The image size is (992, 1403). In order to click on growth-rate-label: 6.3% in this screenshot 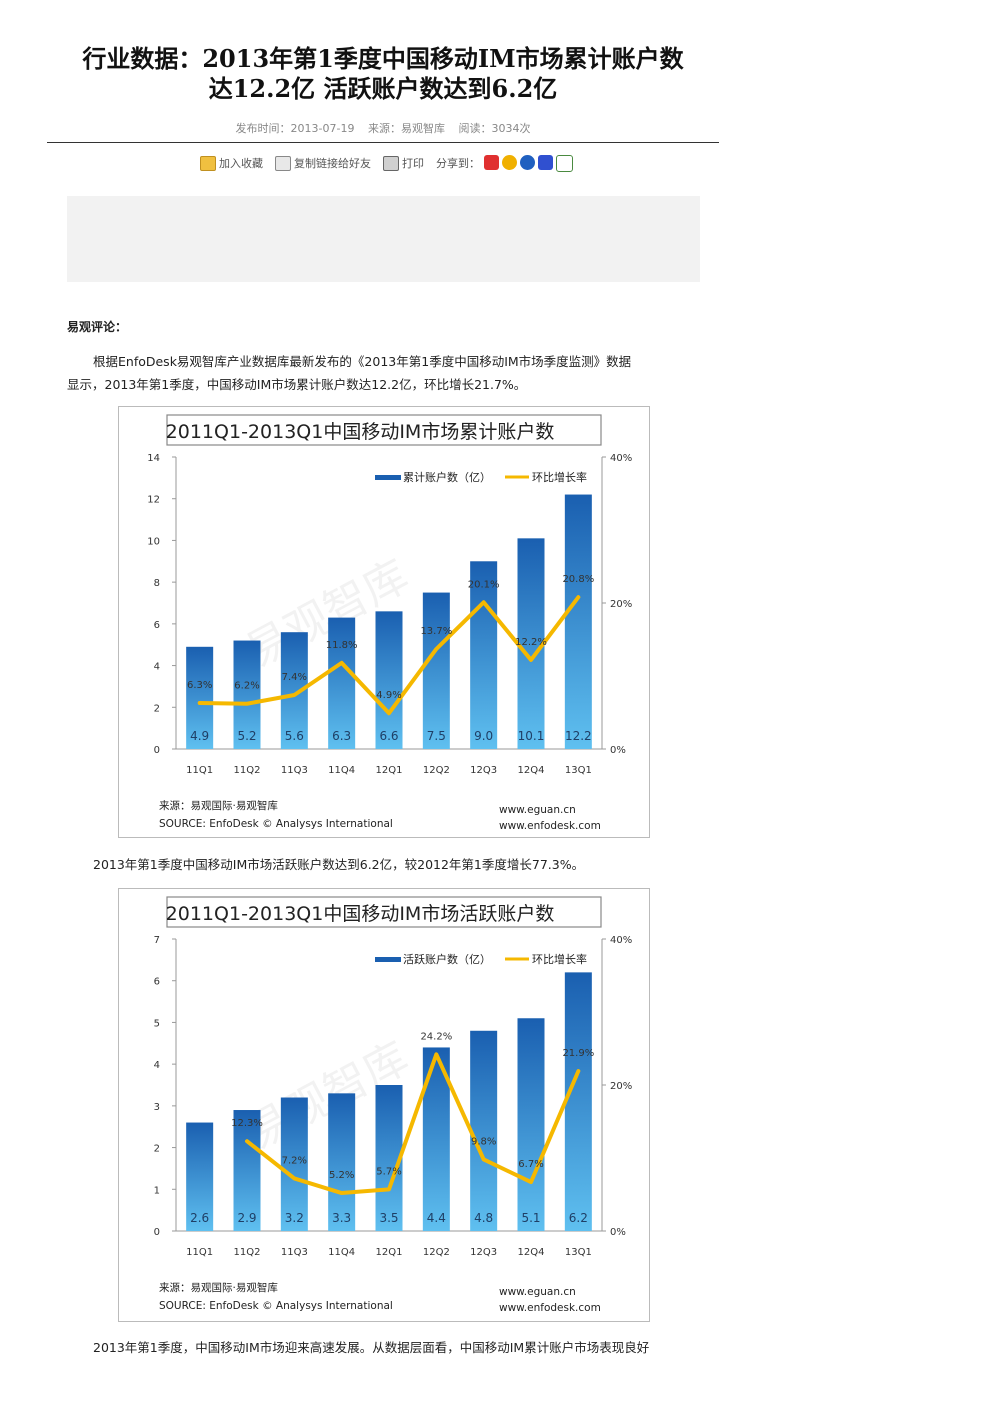, I will do `click(199, 685)`.